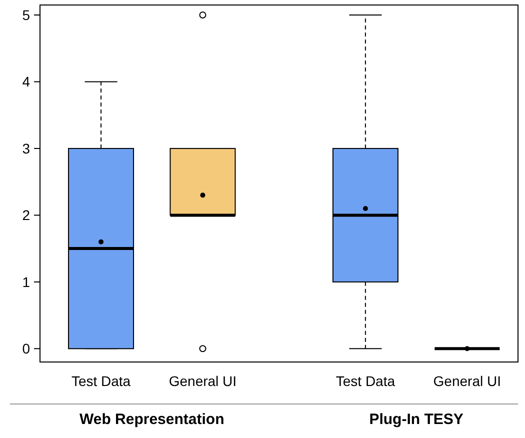 Image resolution: width=525 pixels, height=438 pixels. What do you see at coordinates (26, 348) in the screenshot?
I see `y-tick-label: 0` at bounding box center [26, 348].